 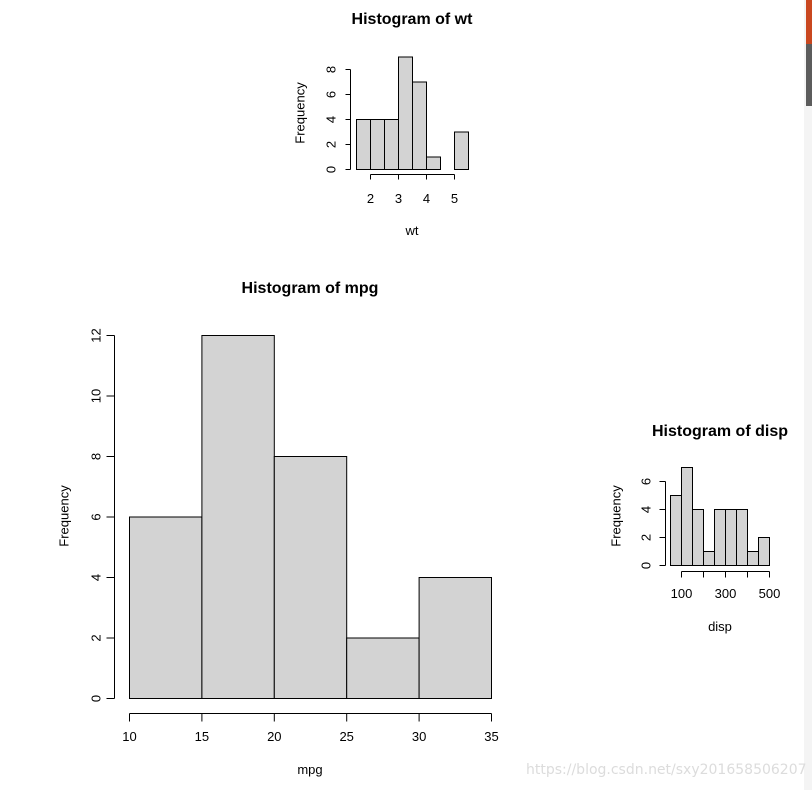 I want to click on disp-x-axis-label: disp, so click(x=720, y=626).